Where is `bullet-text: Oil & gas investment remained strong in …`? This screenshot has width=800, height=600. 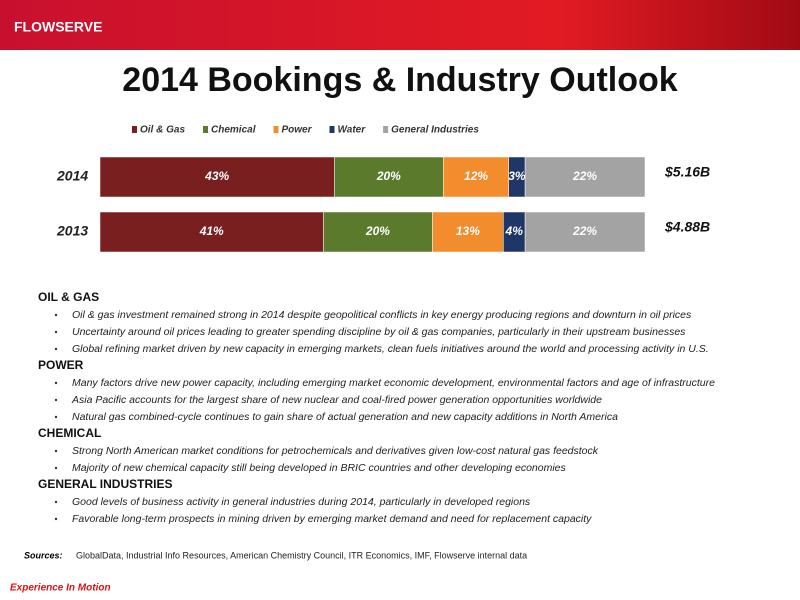 bullet-text: Oil & gas investment remained strong in … is located at coordinates (382, 315).